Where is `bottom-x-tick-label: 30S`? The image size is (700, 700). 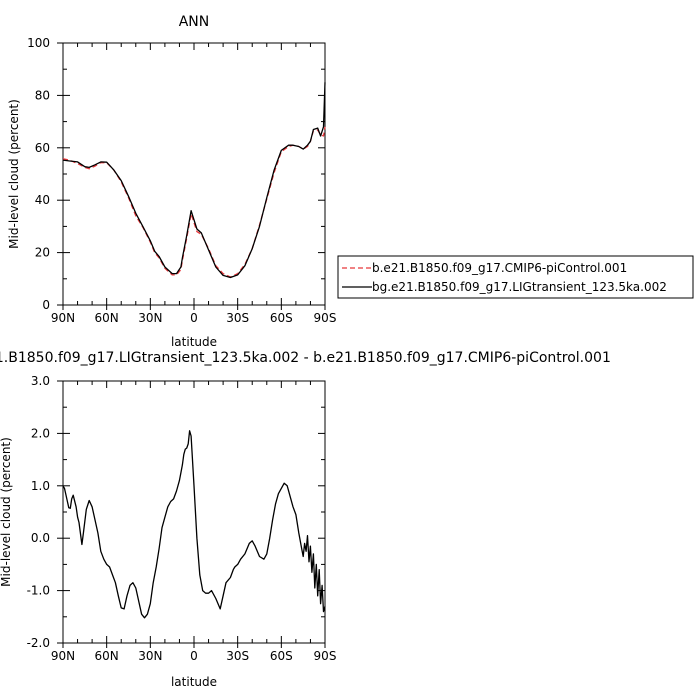
bottom-x-tick-label: 30S is located at coordinates (237, 656).